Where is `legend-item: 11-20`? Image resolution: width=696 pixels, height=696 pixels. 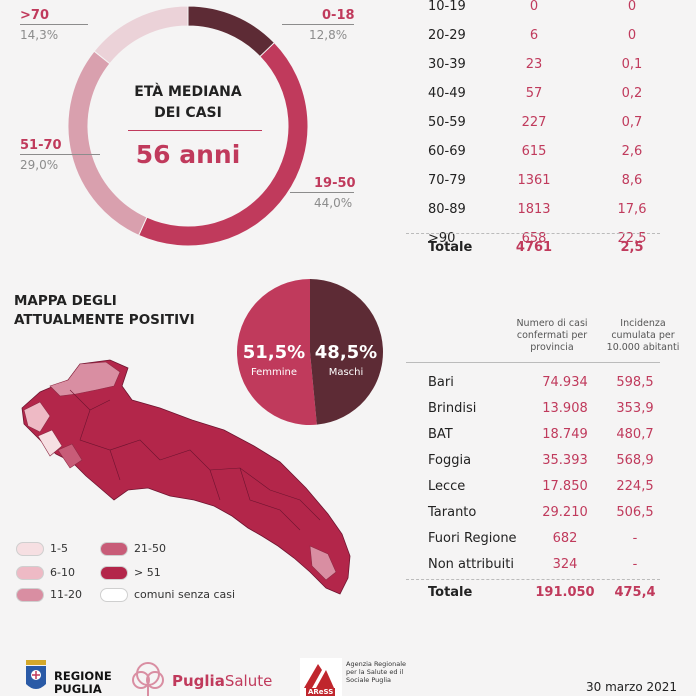 legend-item: 11-20 is located at coordinates (49, 596).